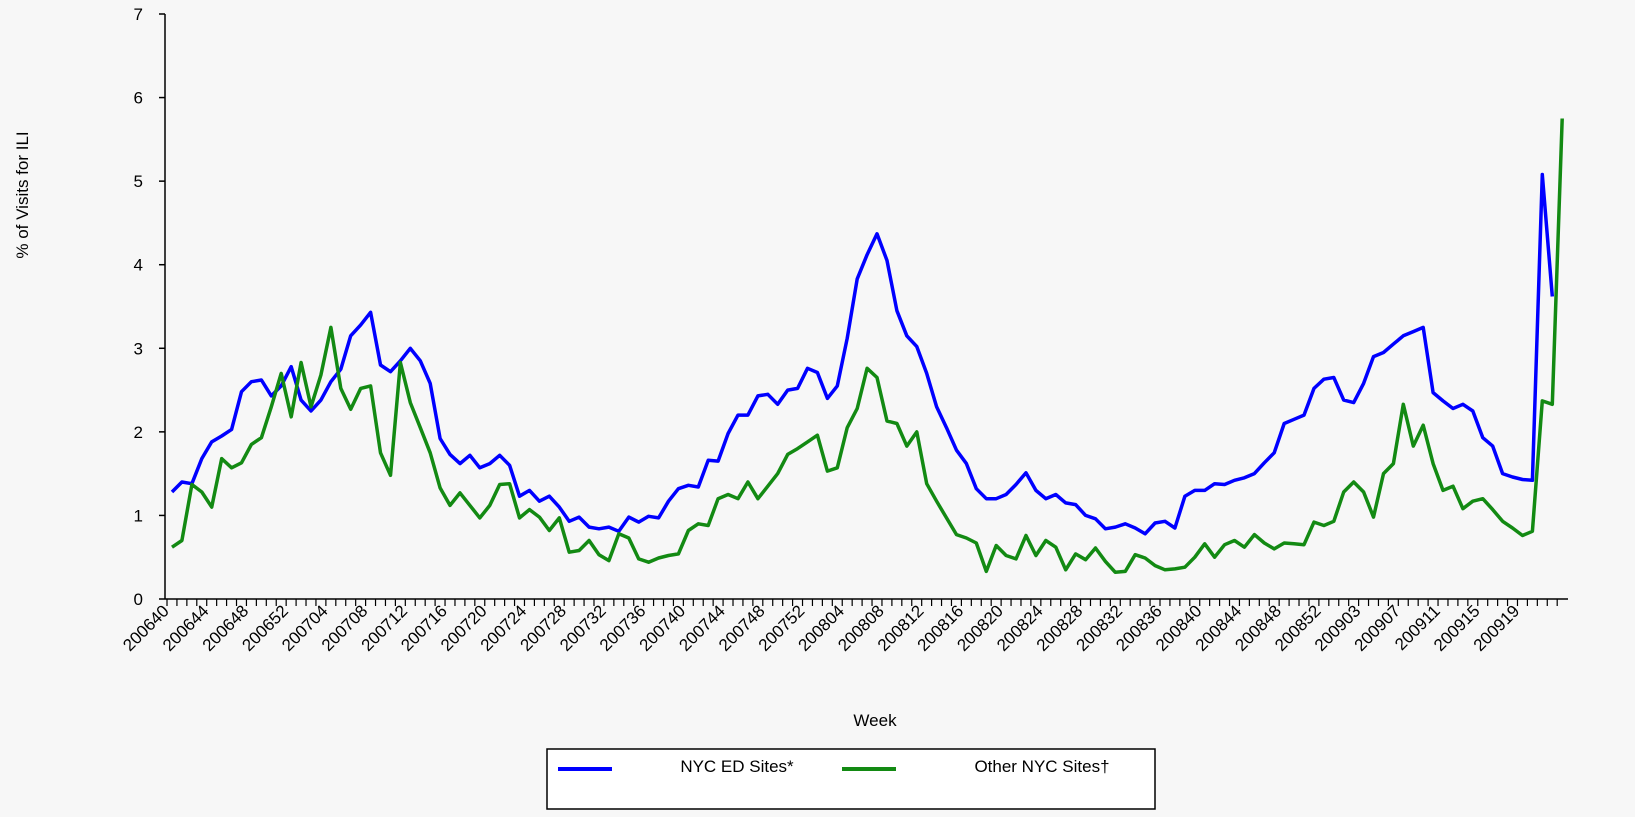  I want to click on y-tick-label: 3, so click(138, 348).